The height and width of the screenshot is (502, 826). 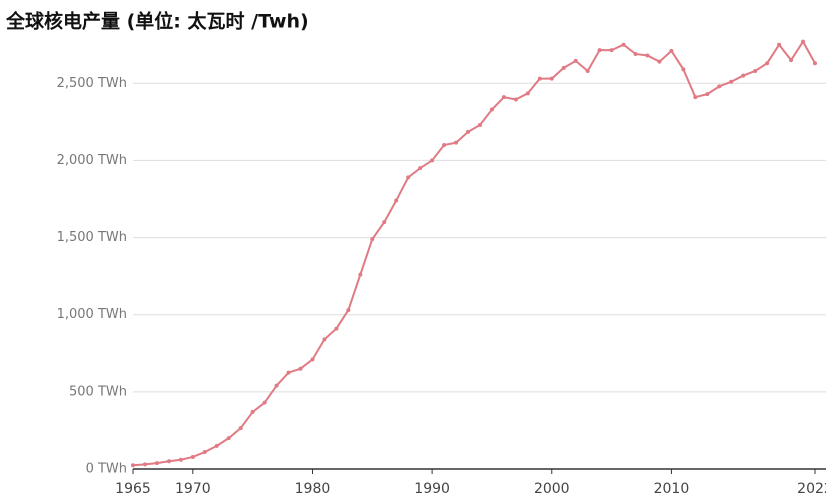 What do you see at coordinates (552, 489) in the screenshot?
I see `x-tick-label: 2000` at bounding box center [552, 489].